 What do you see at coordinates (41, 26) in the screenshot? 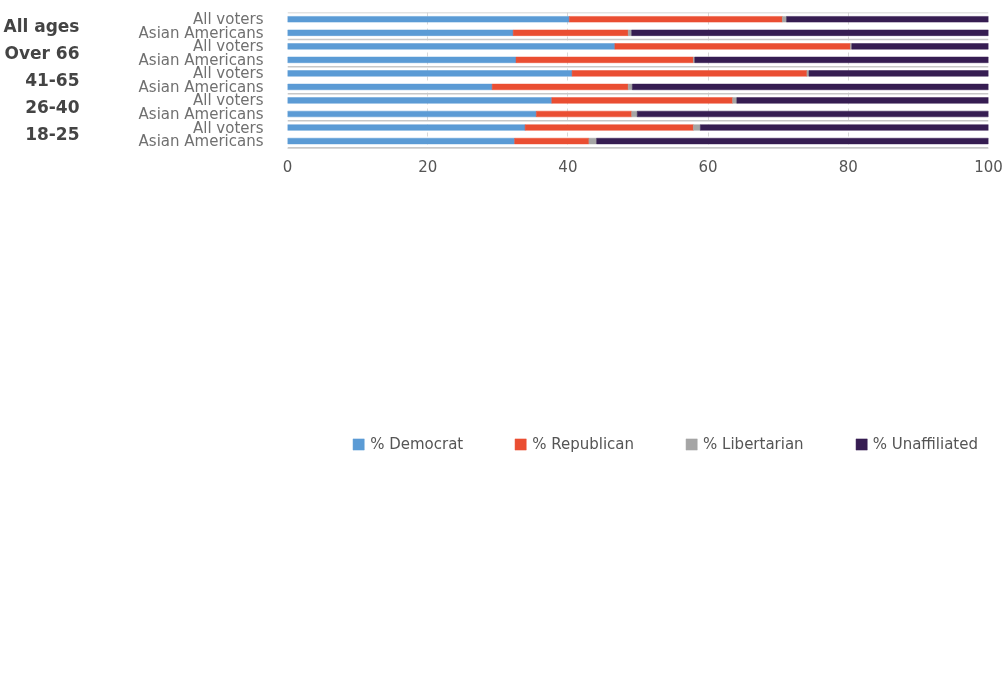
I see `text: All ages` at bounding box center [41, 26].